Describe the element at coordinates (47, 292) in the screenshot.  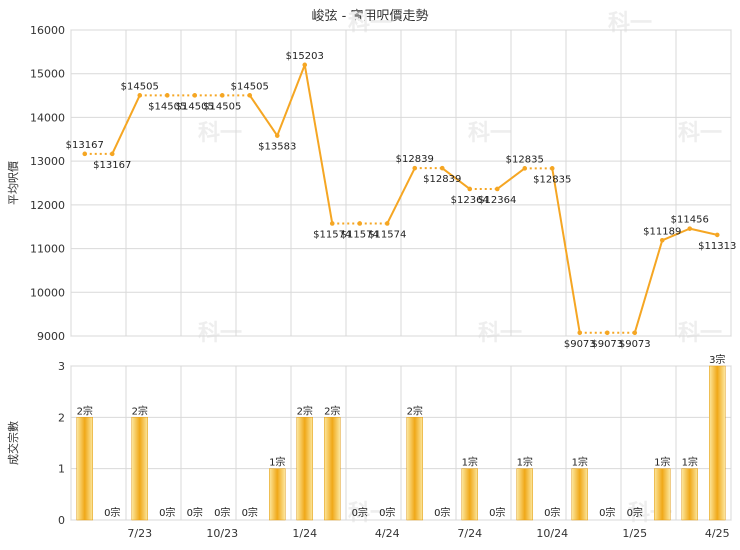
I see `price-ytick-label: 10000` at that location.